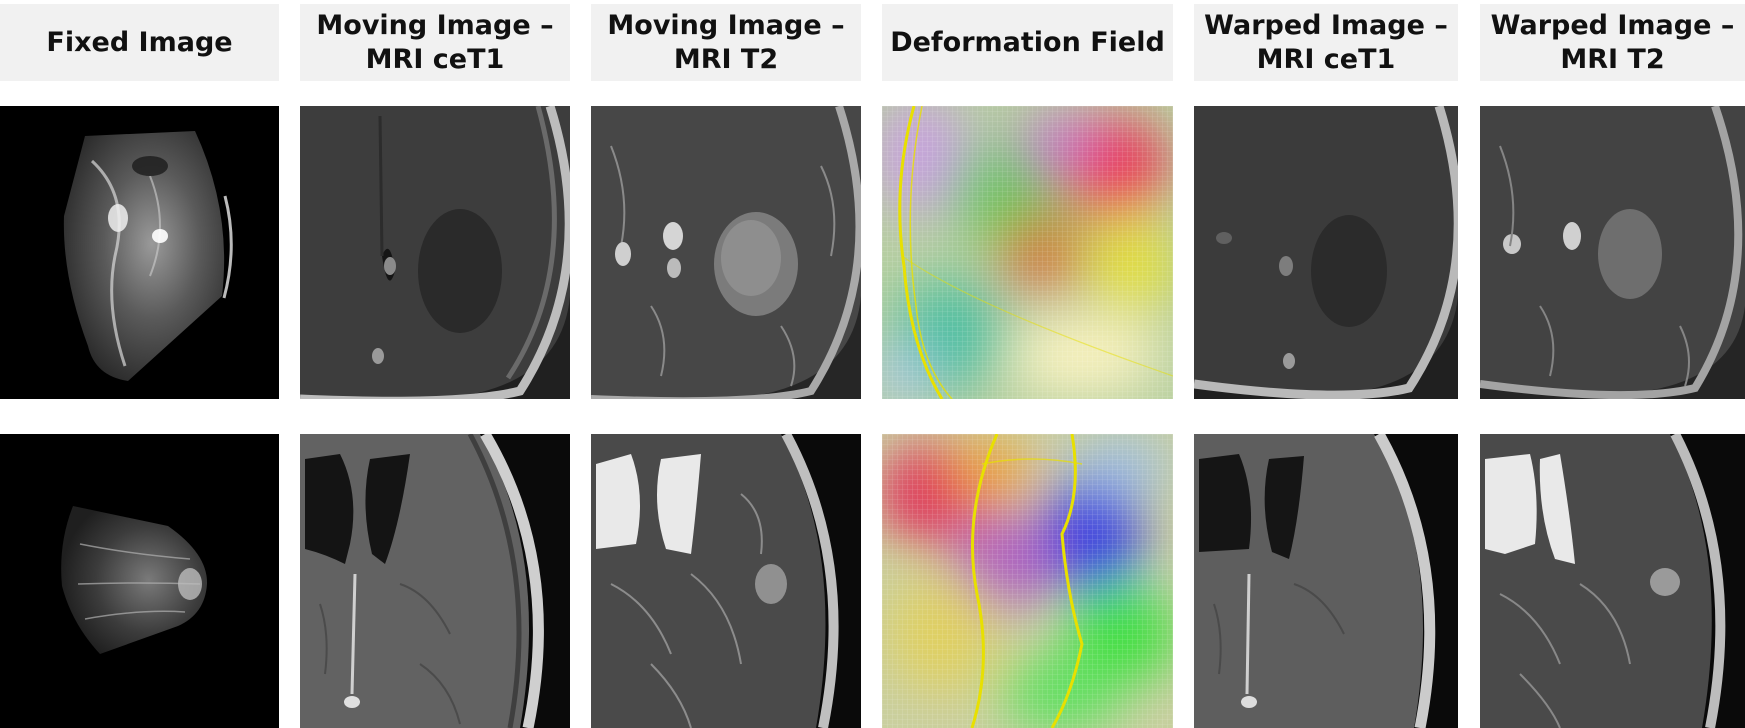 Image resolution: width=1745 pixels, height=728 pixels. Describe the element at coordinates (1027, 42) in the screenshot. I see `header-deformation-field: Deformation Field` at that location.